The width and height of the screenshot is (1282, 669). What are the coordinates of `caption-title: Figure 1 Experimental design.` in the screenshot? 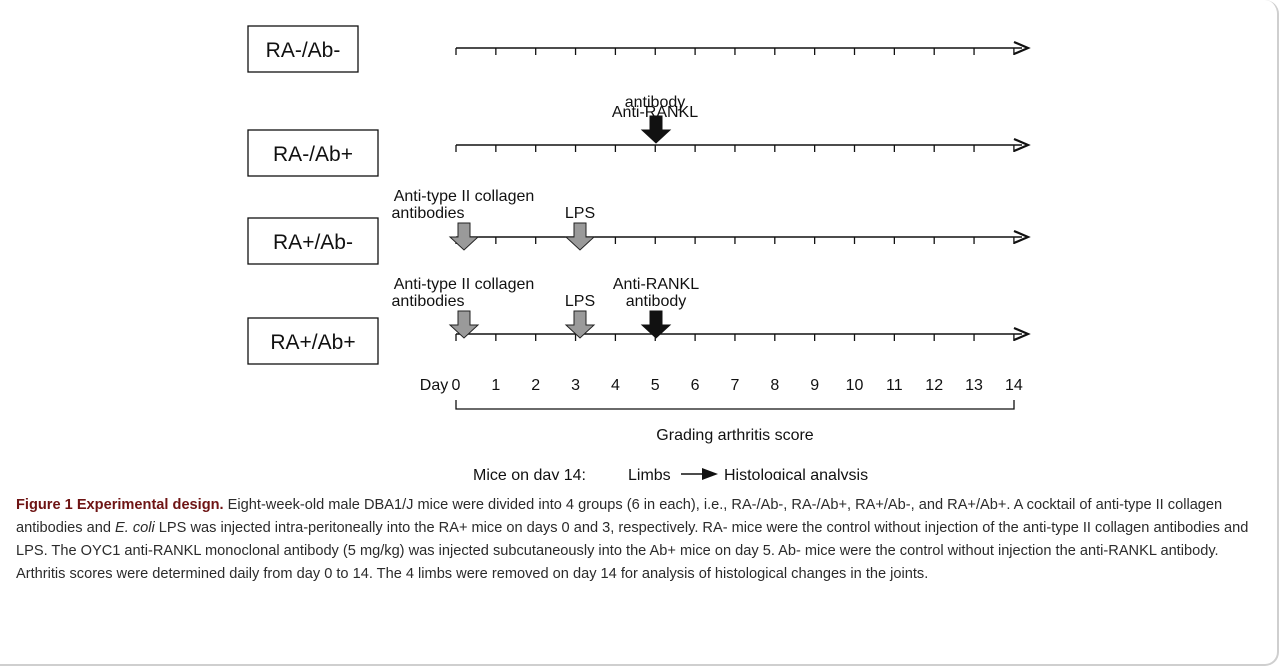 It's located at (120, 505).